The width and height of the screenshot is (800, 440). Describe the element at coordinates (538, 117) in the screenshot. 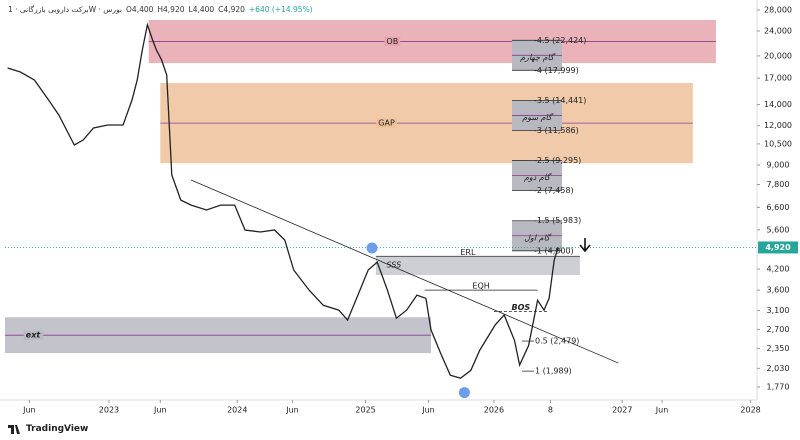

I see `fib-step-label: گام سوم` at that location.